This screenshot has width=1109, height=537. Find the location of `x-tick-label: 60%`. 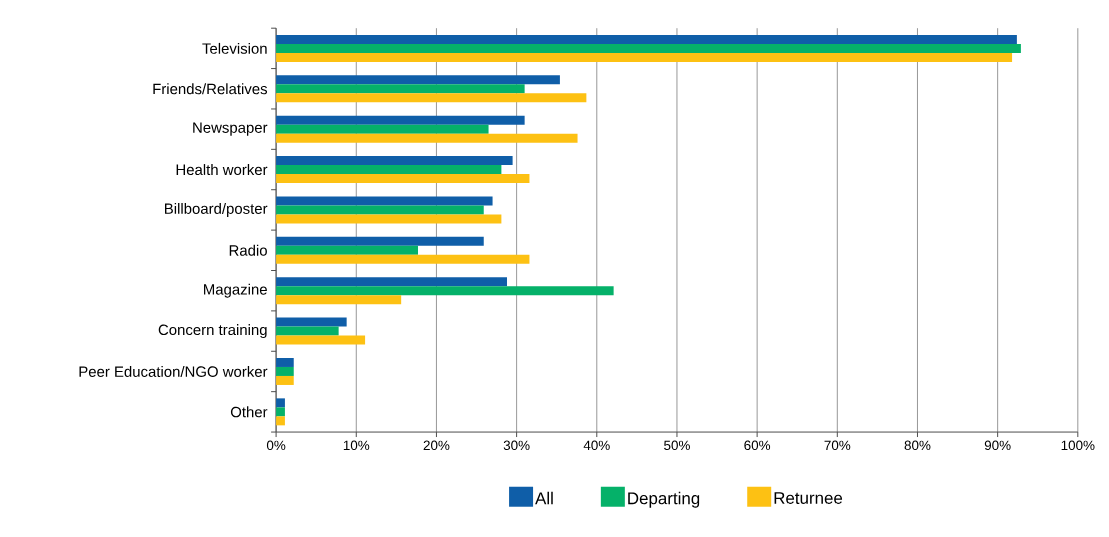

x-tick-label: 60% is located at coordinates (757, 445).